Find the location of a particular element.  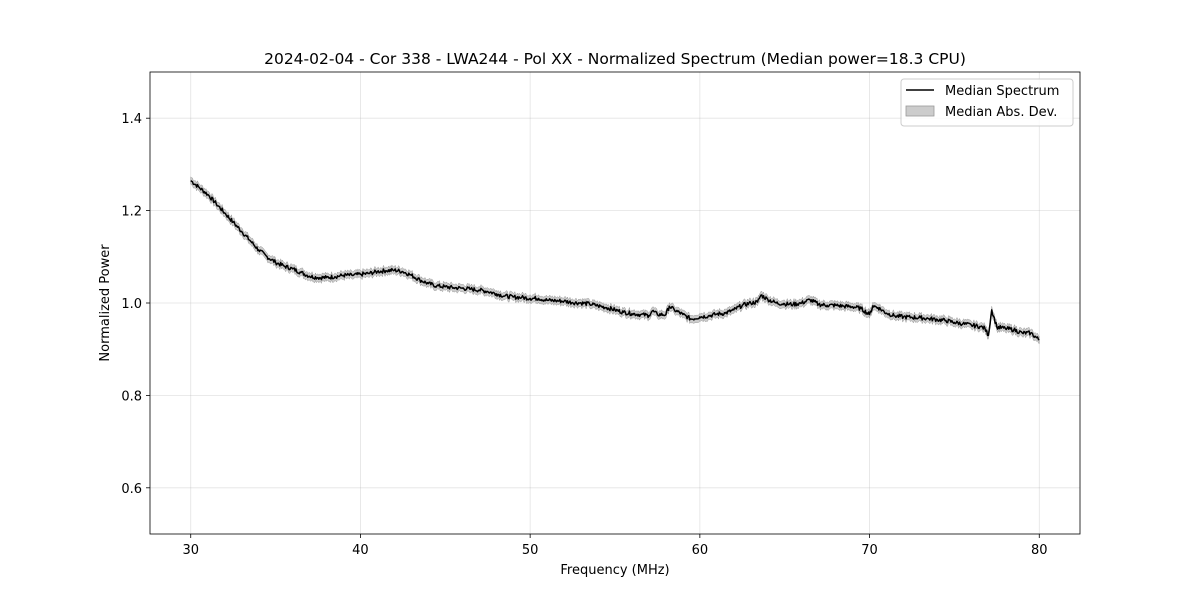

y-axis-label: Normalized Power is located at coordinates (105, 303).